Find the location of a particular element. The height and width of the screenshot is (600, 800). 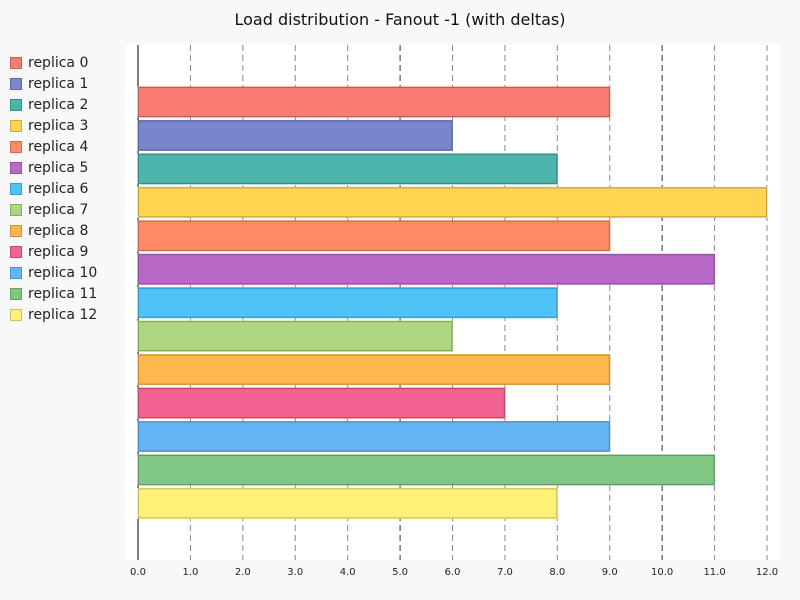

legend-item: replica 12 is located at coordinates (53, 314).